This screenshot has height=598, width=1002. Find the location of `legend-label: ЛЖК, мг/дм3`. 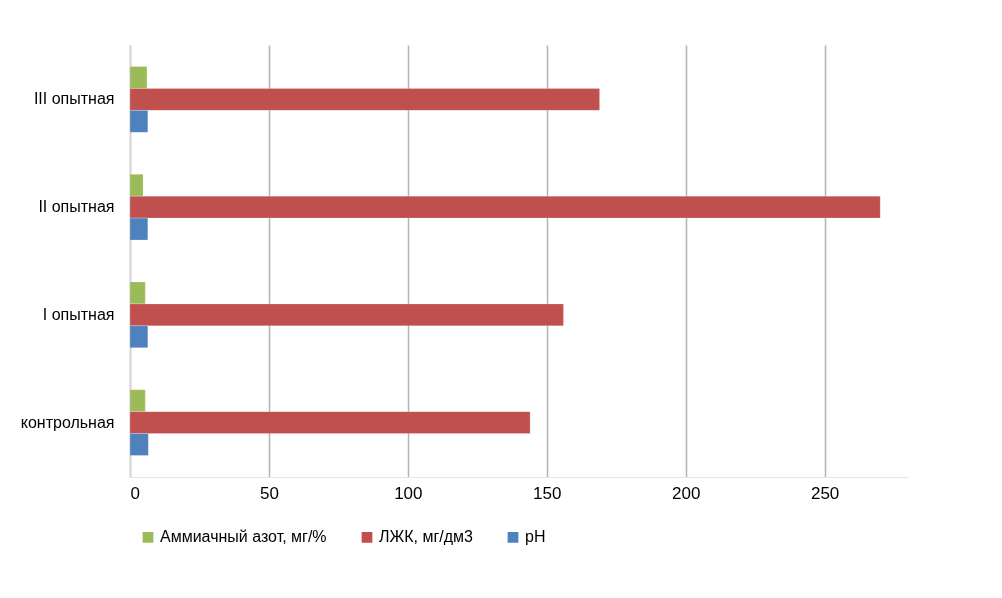

legend-label: ЛЖК, мг/дм3 is located at coordinates (426, 537).